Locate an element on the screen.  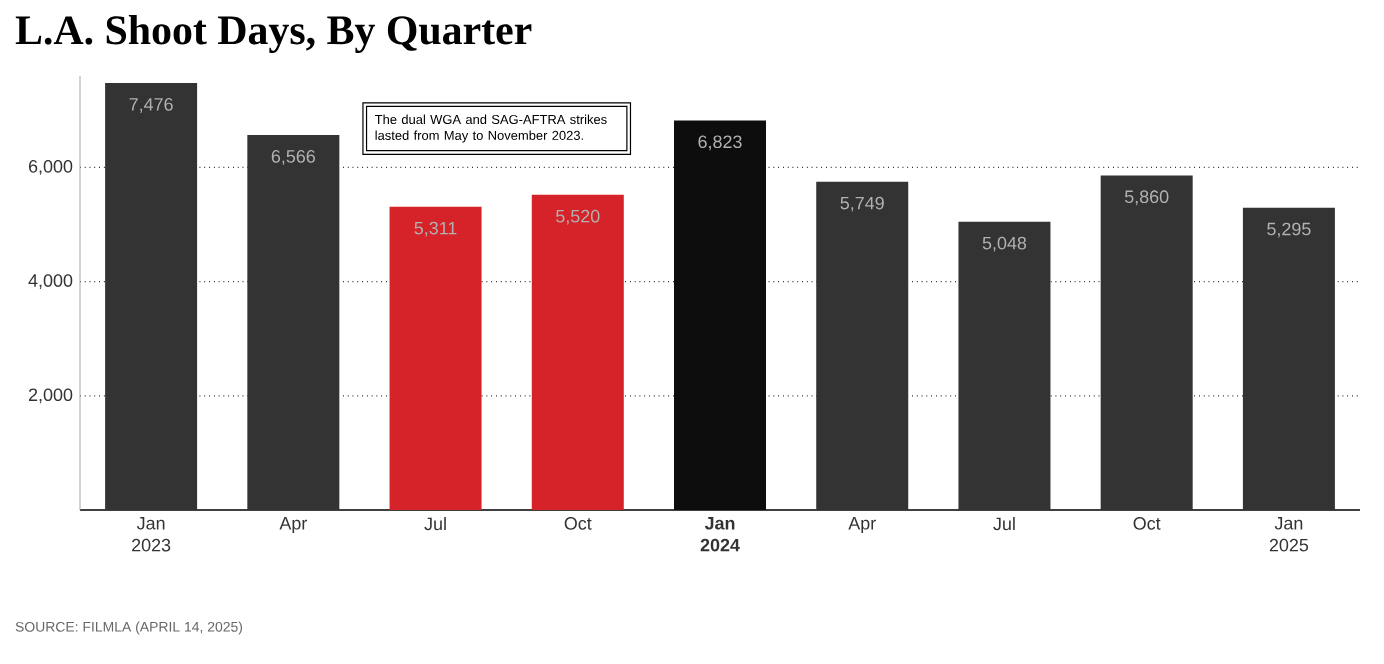
data-label: 5,295 is located at coordinates (1289, 230).